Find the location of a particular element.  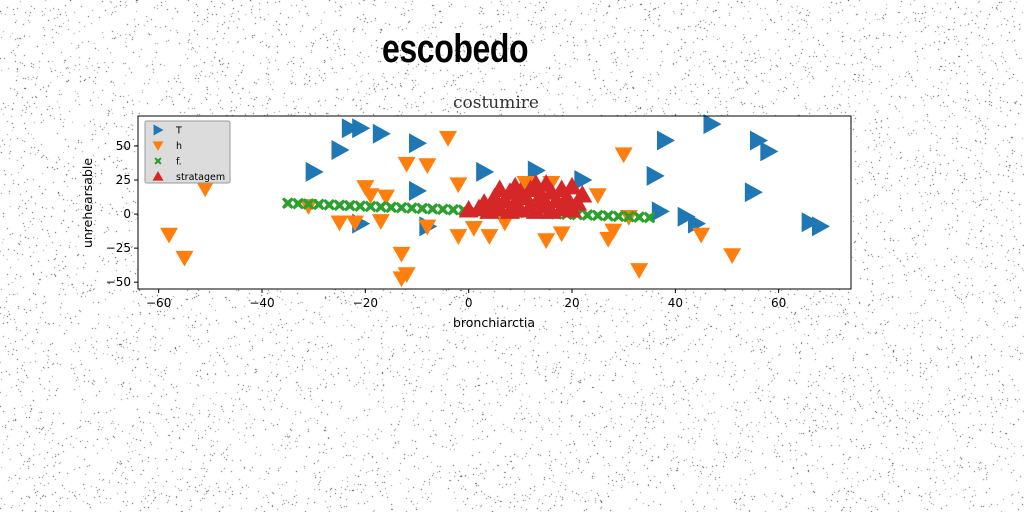

x-tick-label: 40 is located at coordinates (675, 303).